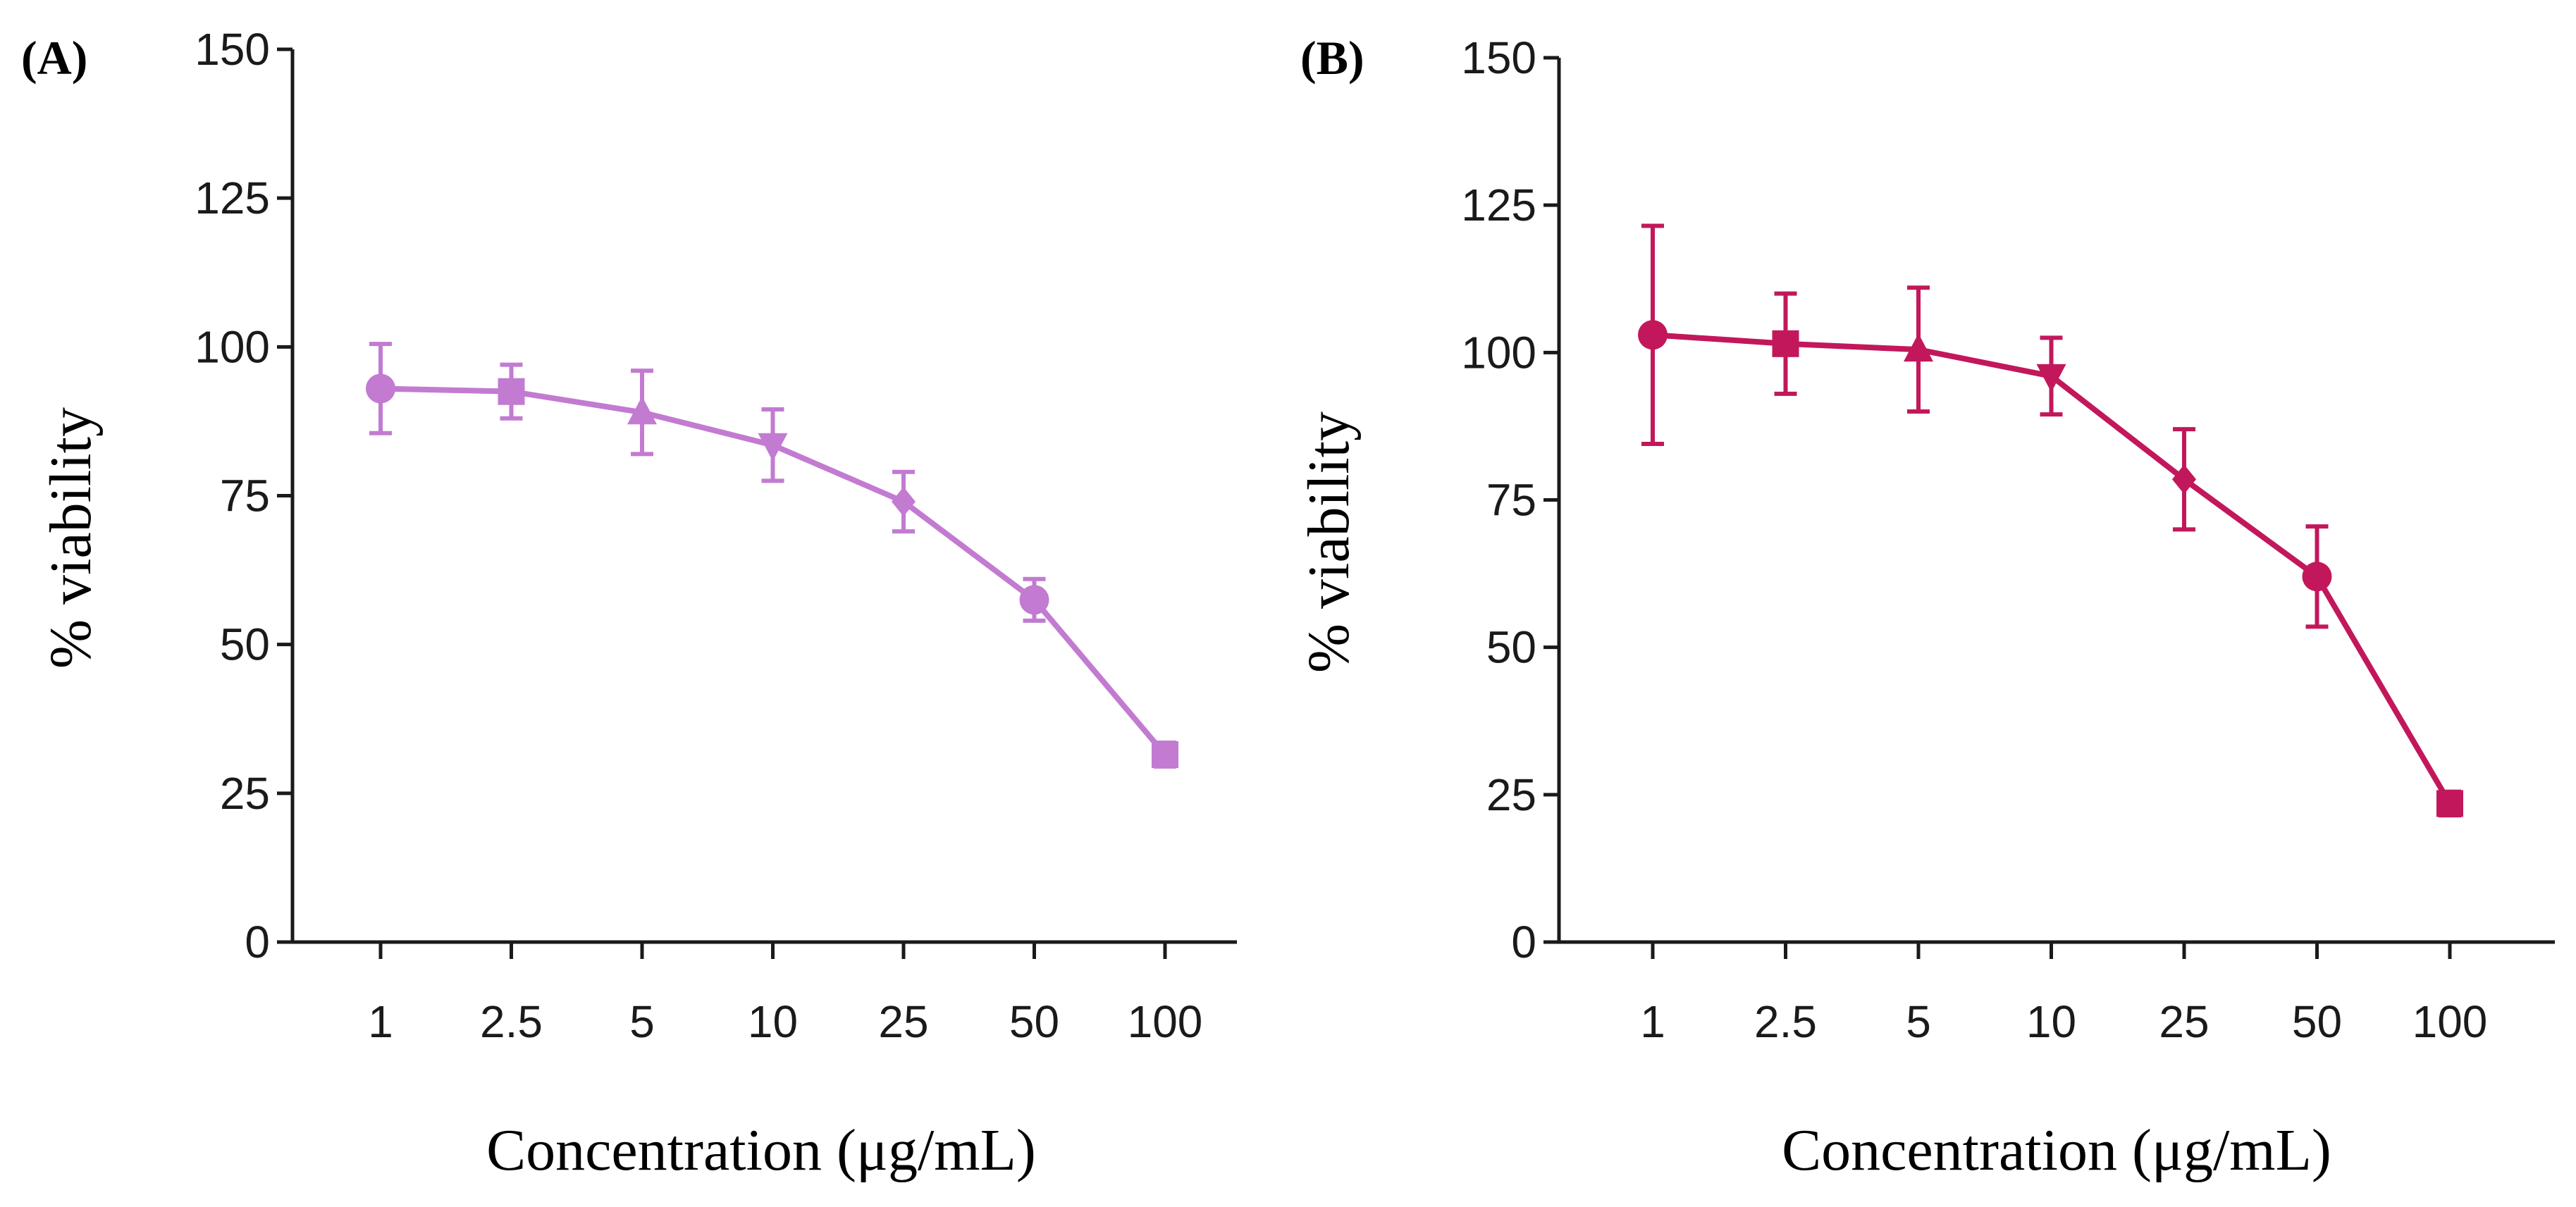  I want to click on panel-label: (A), so click(54, 58).